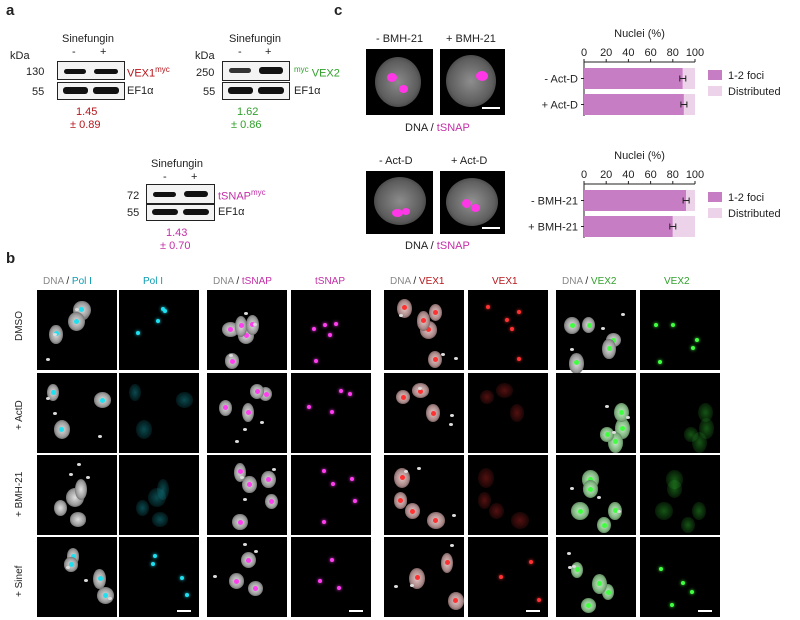 The image size is (800, 620). I want to click on b-image-sinef-vex2-merge, so click(596, 577).